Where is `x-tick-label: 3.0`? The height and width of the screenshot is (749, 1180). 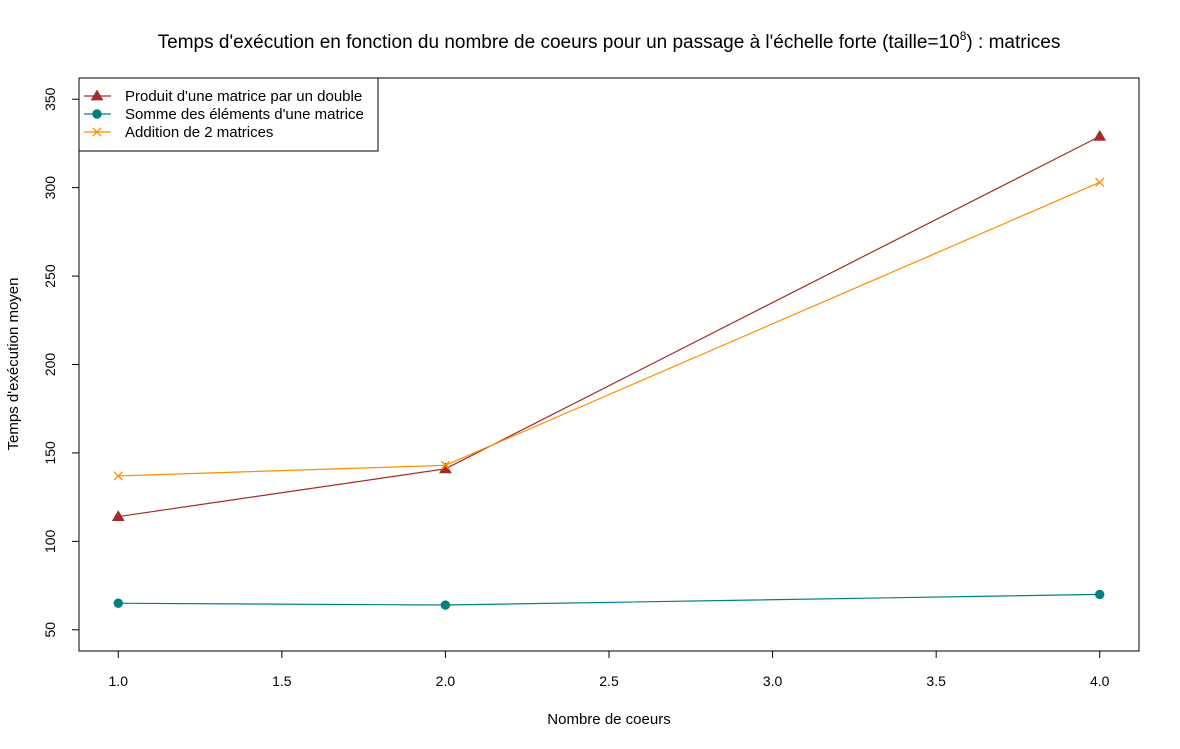
x-tick-label: 3.0 is located at coordinates (773, 681).